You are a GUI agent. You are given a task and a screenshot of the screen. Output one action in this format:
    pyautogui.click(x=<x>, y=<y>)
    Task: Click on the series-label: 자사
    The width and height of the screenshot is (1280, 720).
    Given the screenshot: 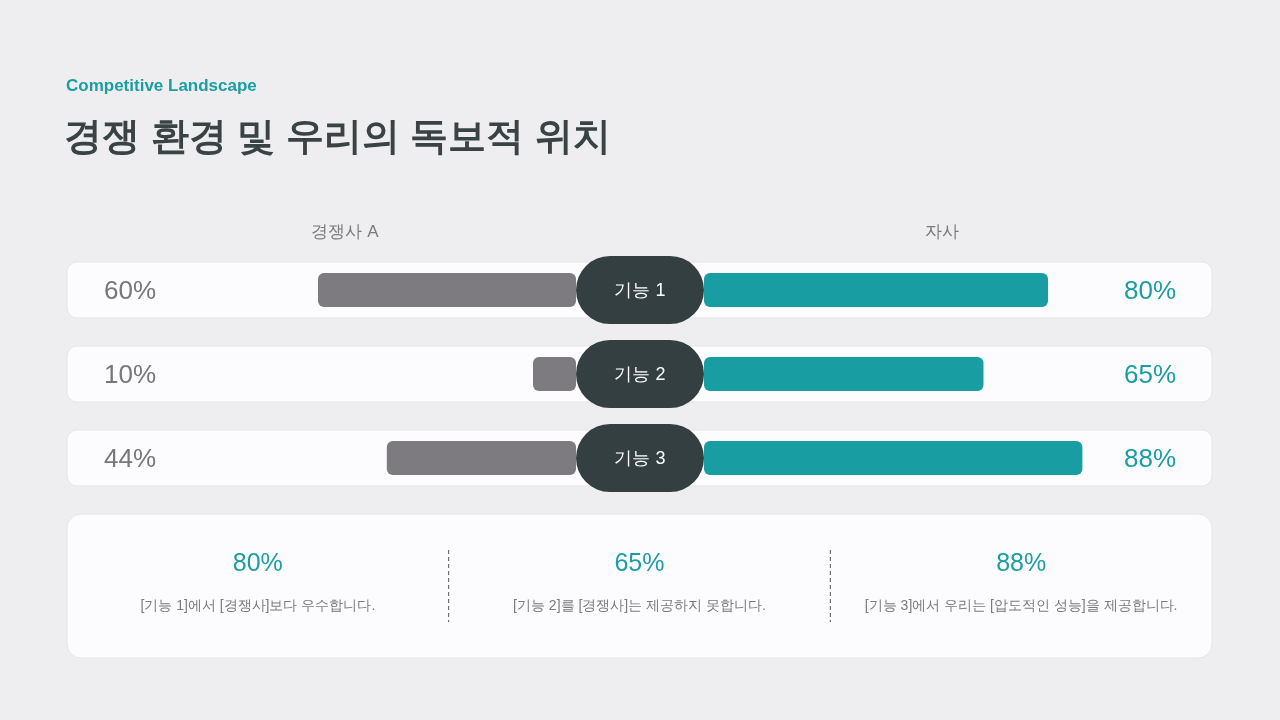 What is the action you would take?
    pyautogui.click(x=942, y=231)
    